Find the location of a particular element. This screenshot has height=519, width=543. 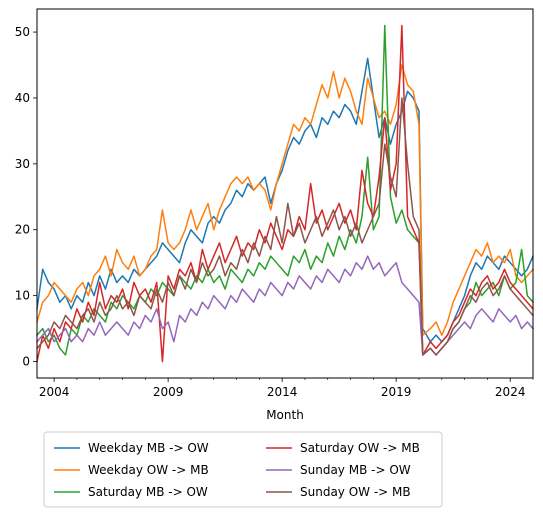

y-tick-label: 30 is located at coordinates (22, 164).